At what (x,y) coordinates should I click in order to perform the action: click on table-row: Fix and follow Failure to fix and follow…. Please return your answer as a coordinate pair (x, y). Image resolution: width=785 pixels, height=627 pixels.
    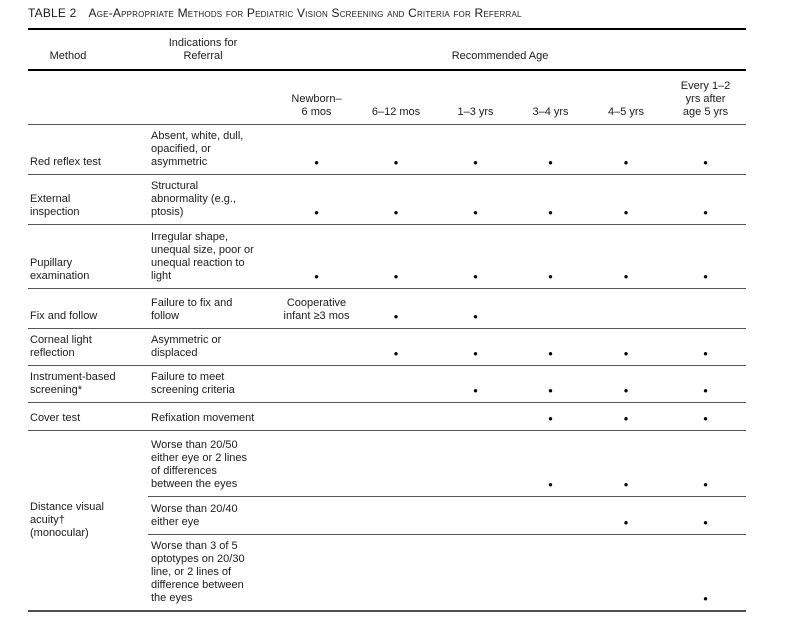
    Looking at the image, I should click on (387, 308).